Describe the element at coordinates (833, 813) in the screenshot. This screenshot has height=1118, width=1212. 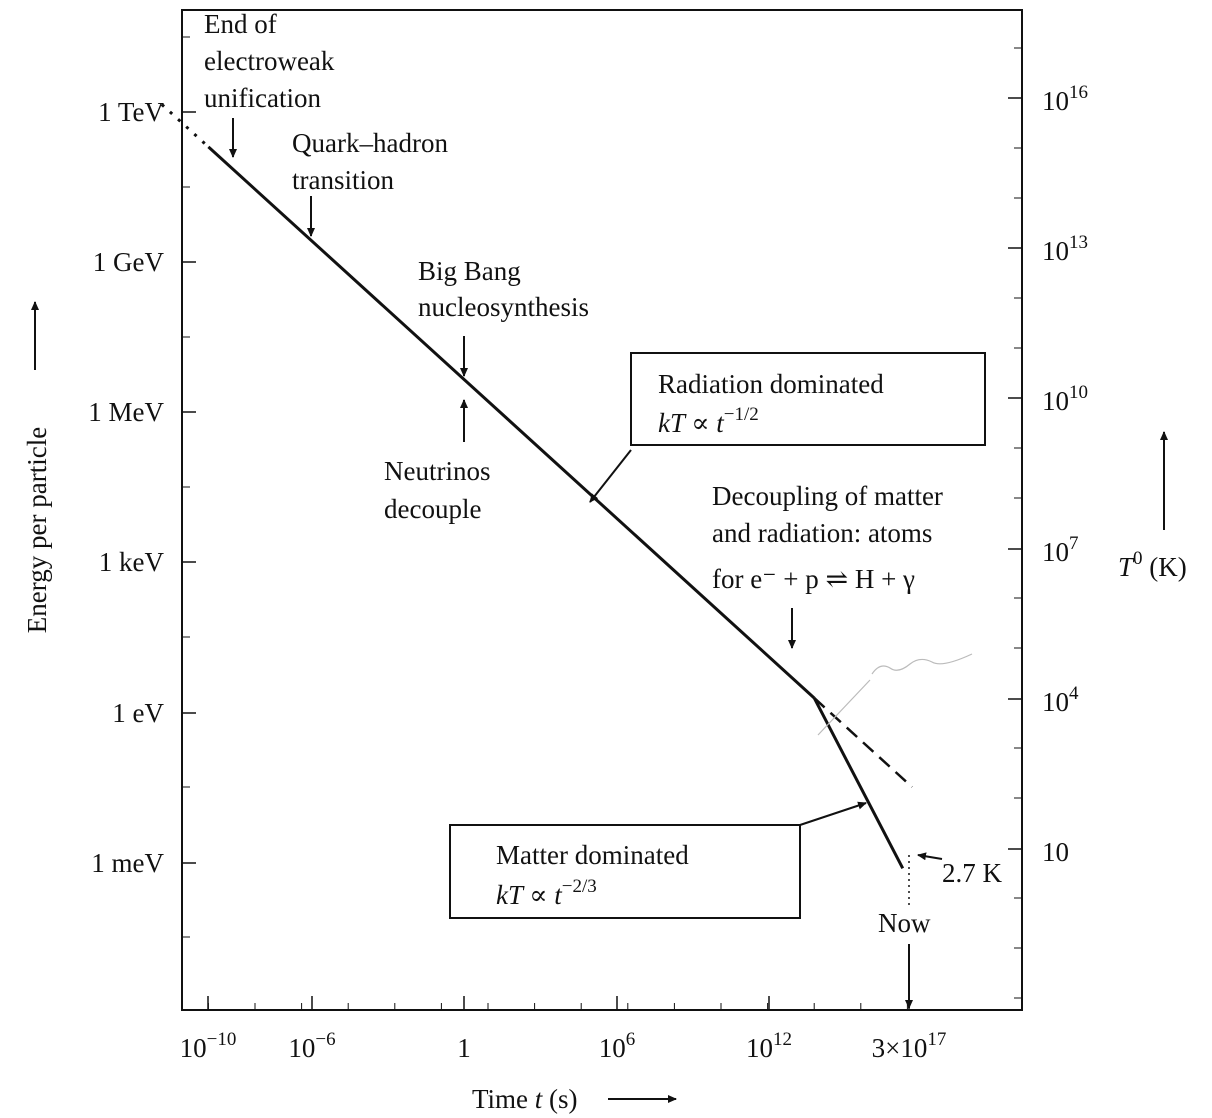
I see `matter-box-pointer` at that location.